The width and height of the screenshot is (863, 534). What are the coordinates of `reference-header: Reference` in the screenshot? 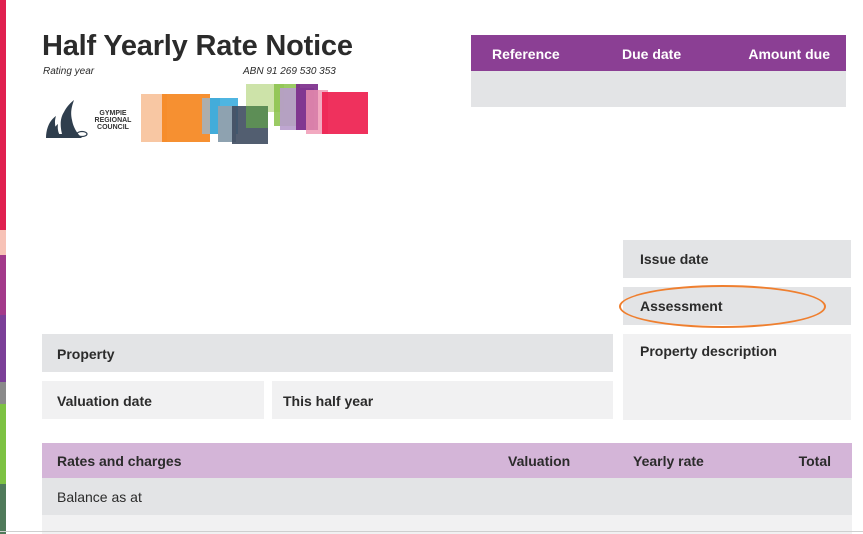 It's located at (526, 54).